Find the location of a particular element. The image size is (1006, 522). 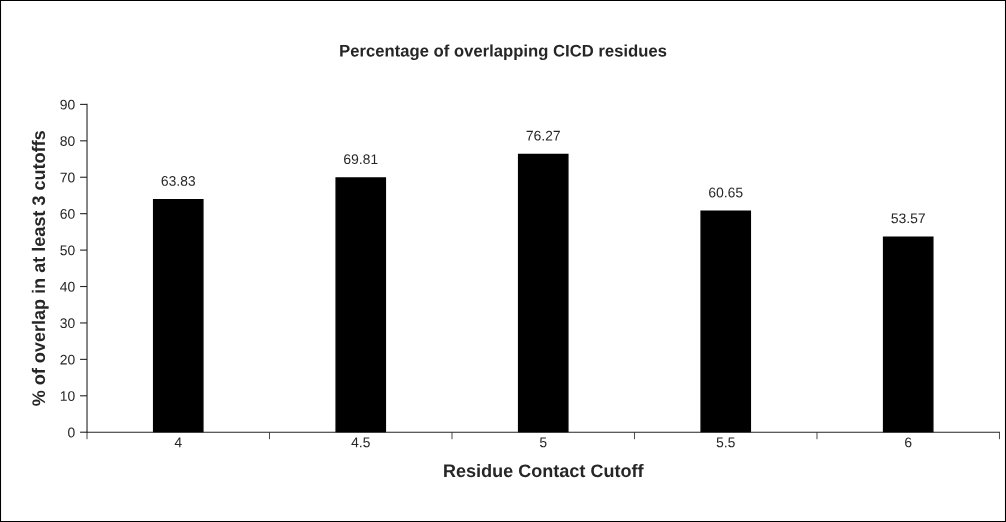

y-tick-label: 90 is located at coordinates (67, 104).